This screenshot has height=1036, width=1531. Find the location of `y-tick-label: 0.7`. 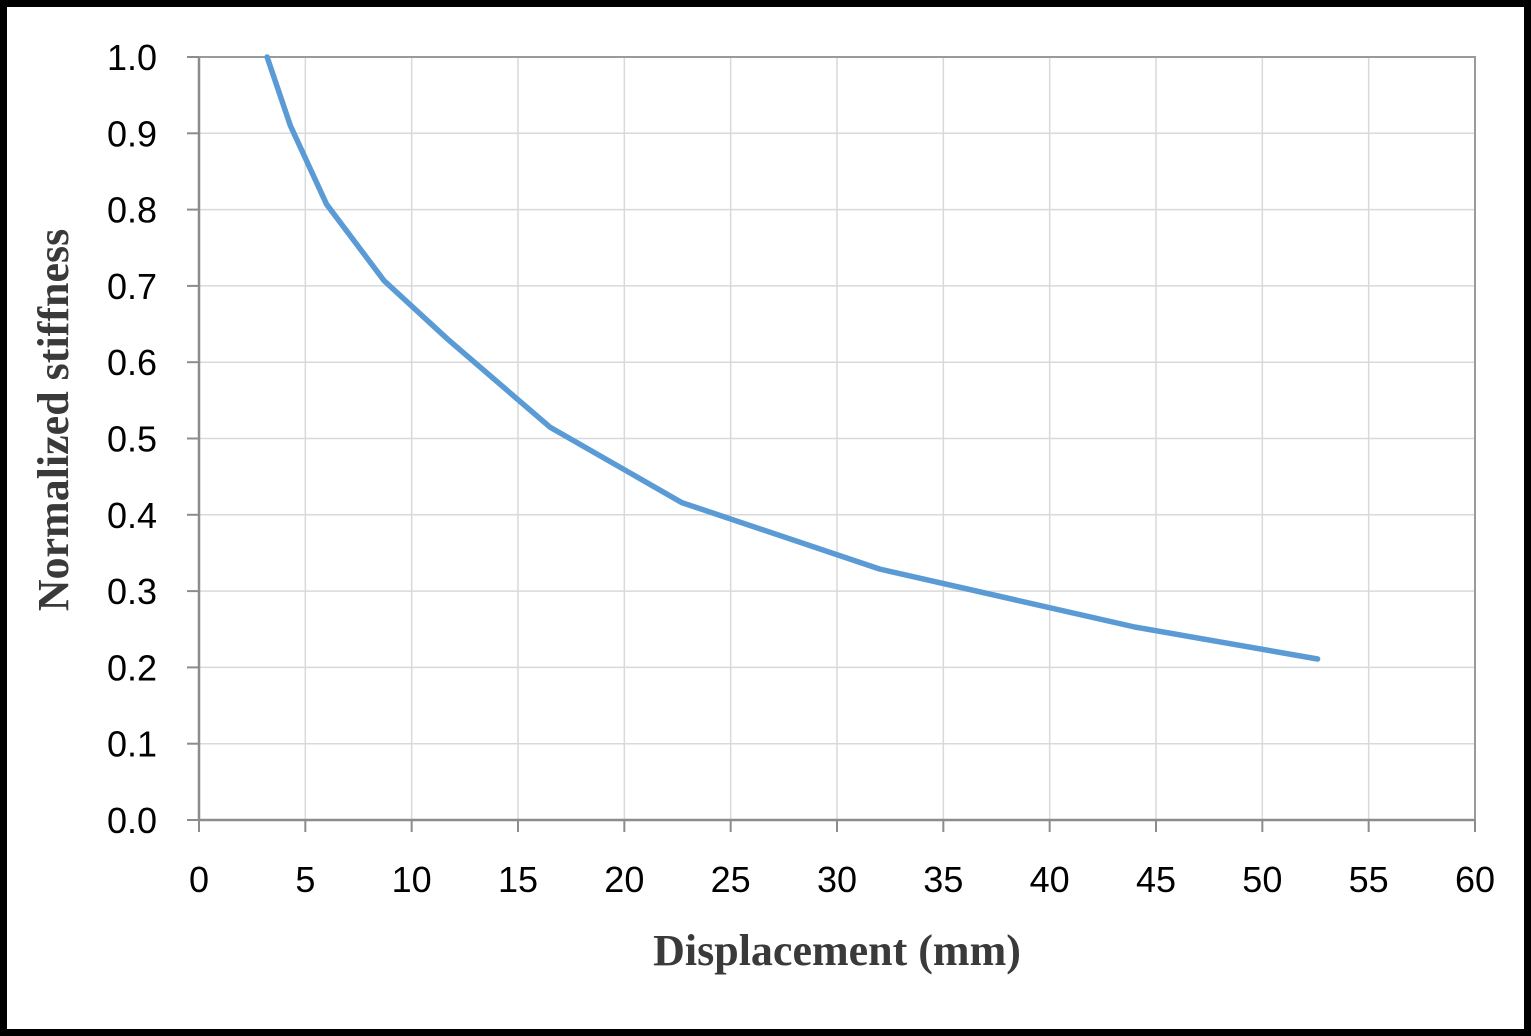

y-tick-label: 0.7 is located at coordinates (132, 286).